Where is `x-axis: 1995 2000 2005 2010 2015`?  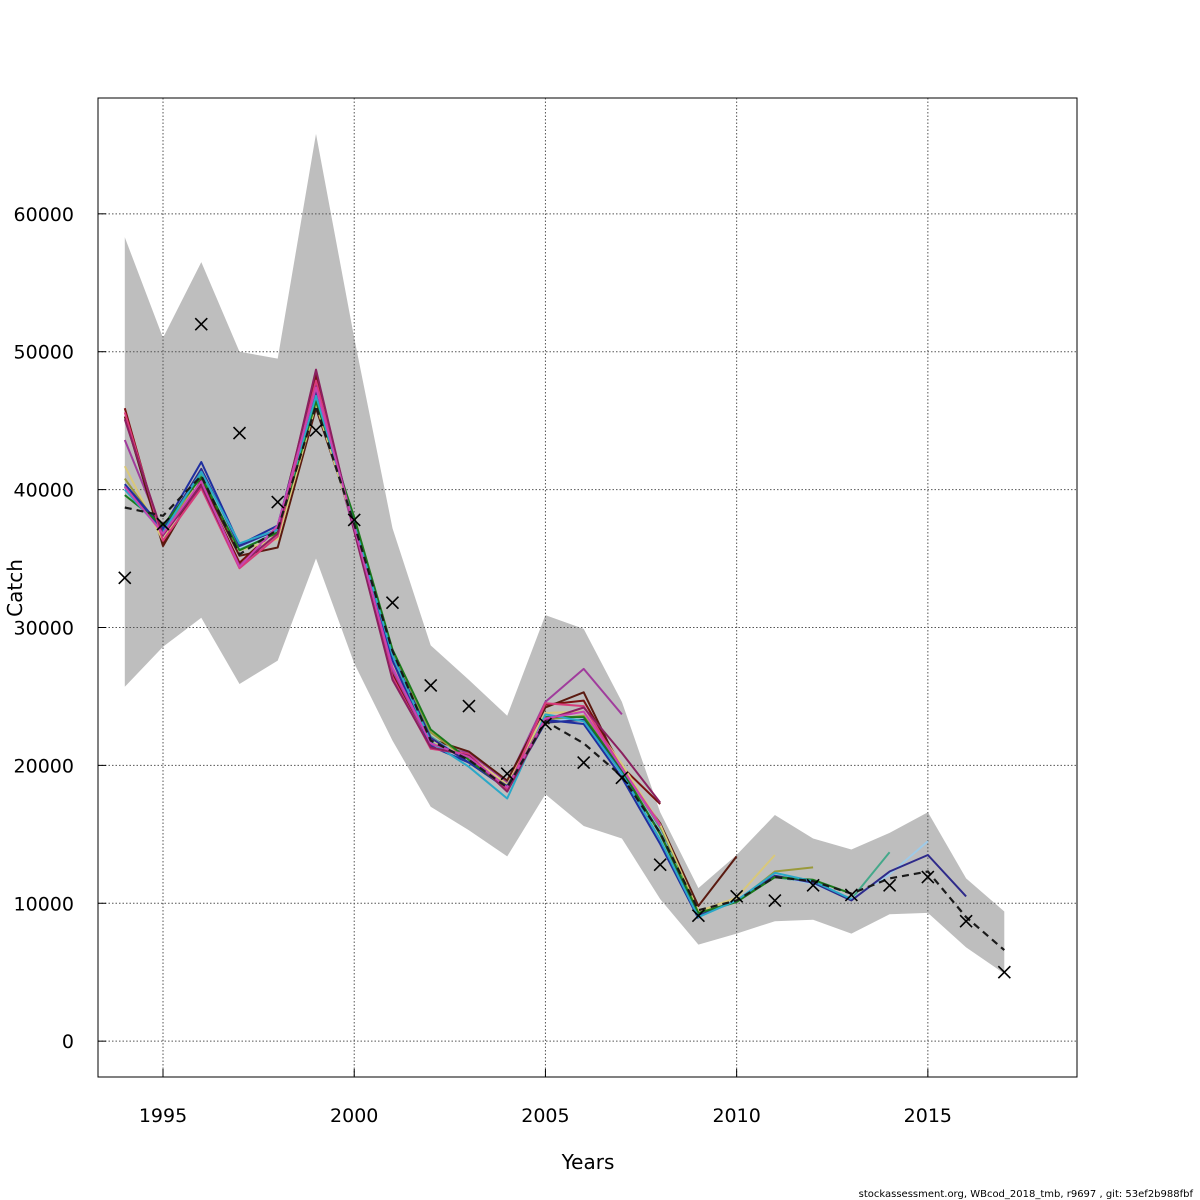 x-axis: 1995 2000 2005 2010 2015 is located at coordinates (545, 1098).